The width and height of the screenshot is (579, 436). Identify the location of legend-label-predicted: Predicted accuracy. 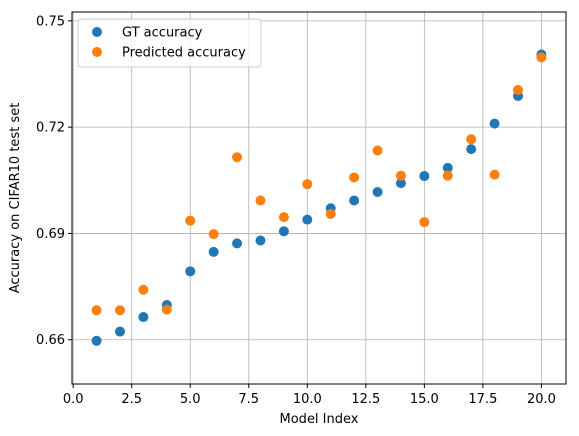
(184, 53).